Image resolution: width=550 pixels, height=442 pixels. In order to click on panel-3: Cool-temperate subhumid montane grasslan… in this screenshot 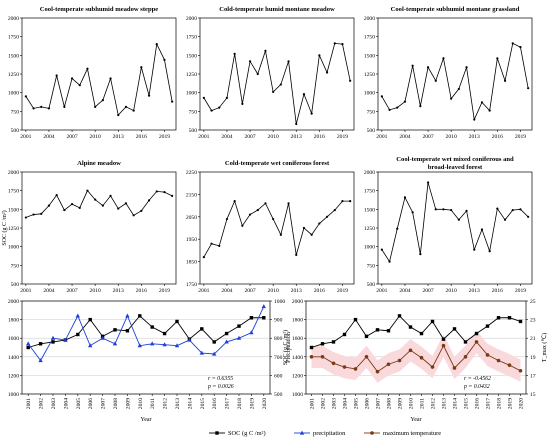, I will do `click(448, 73)`.